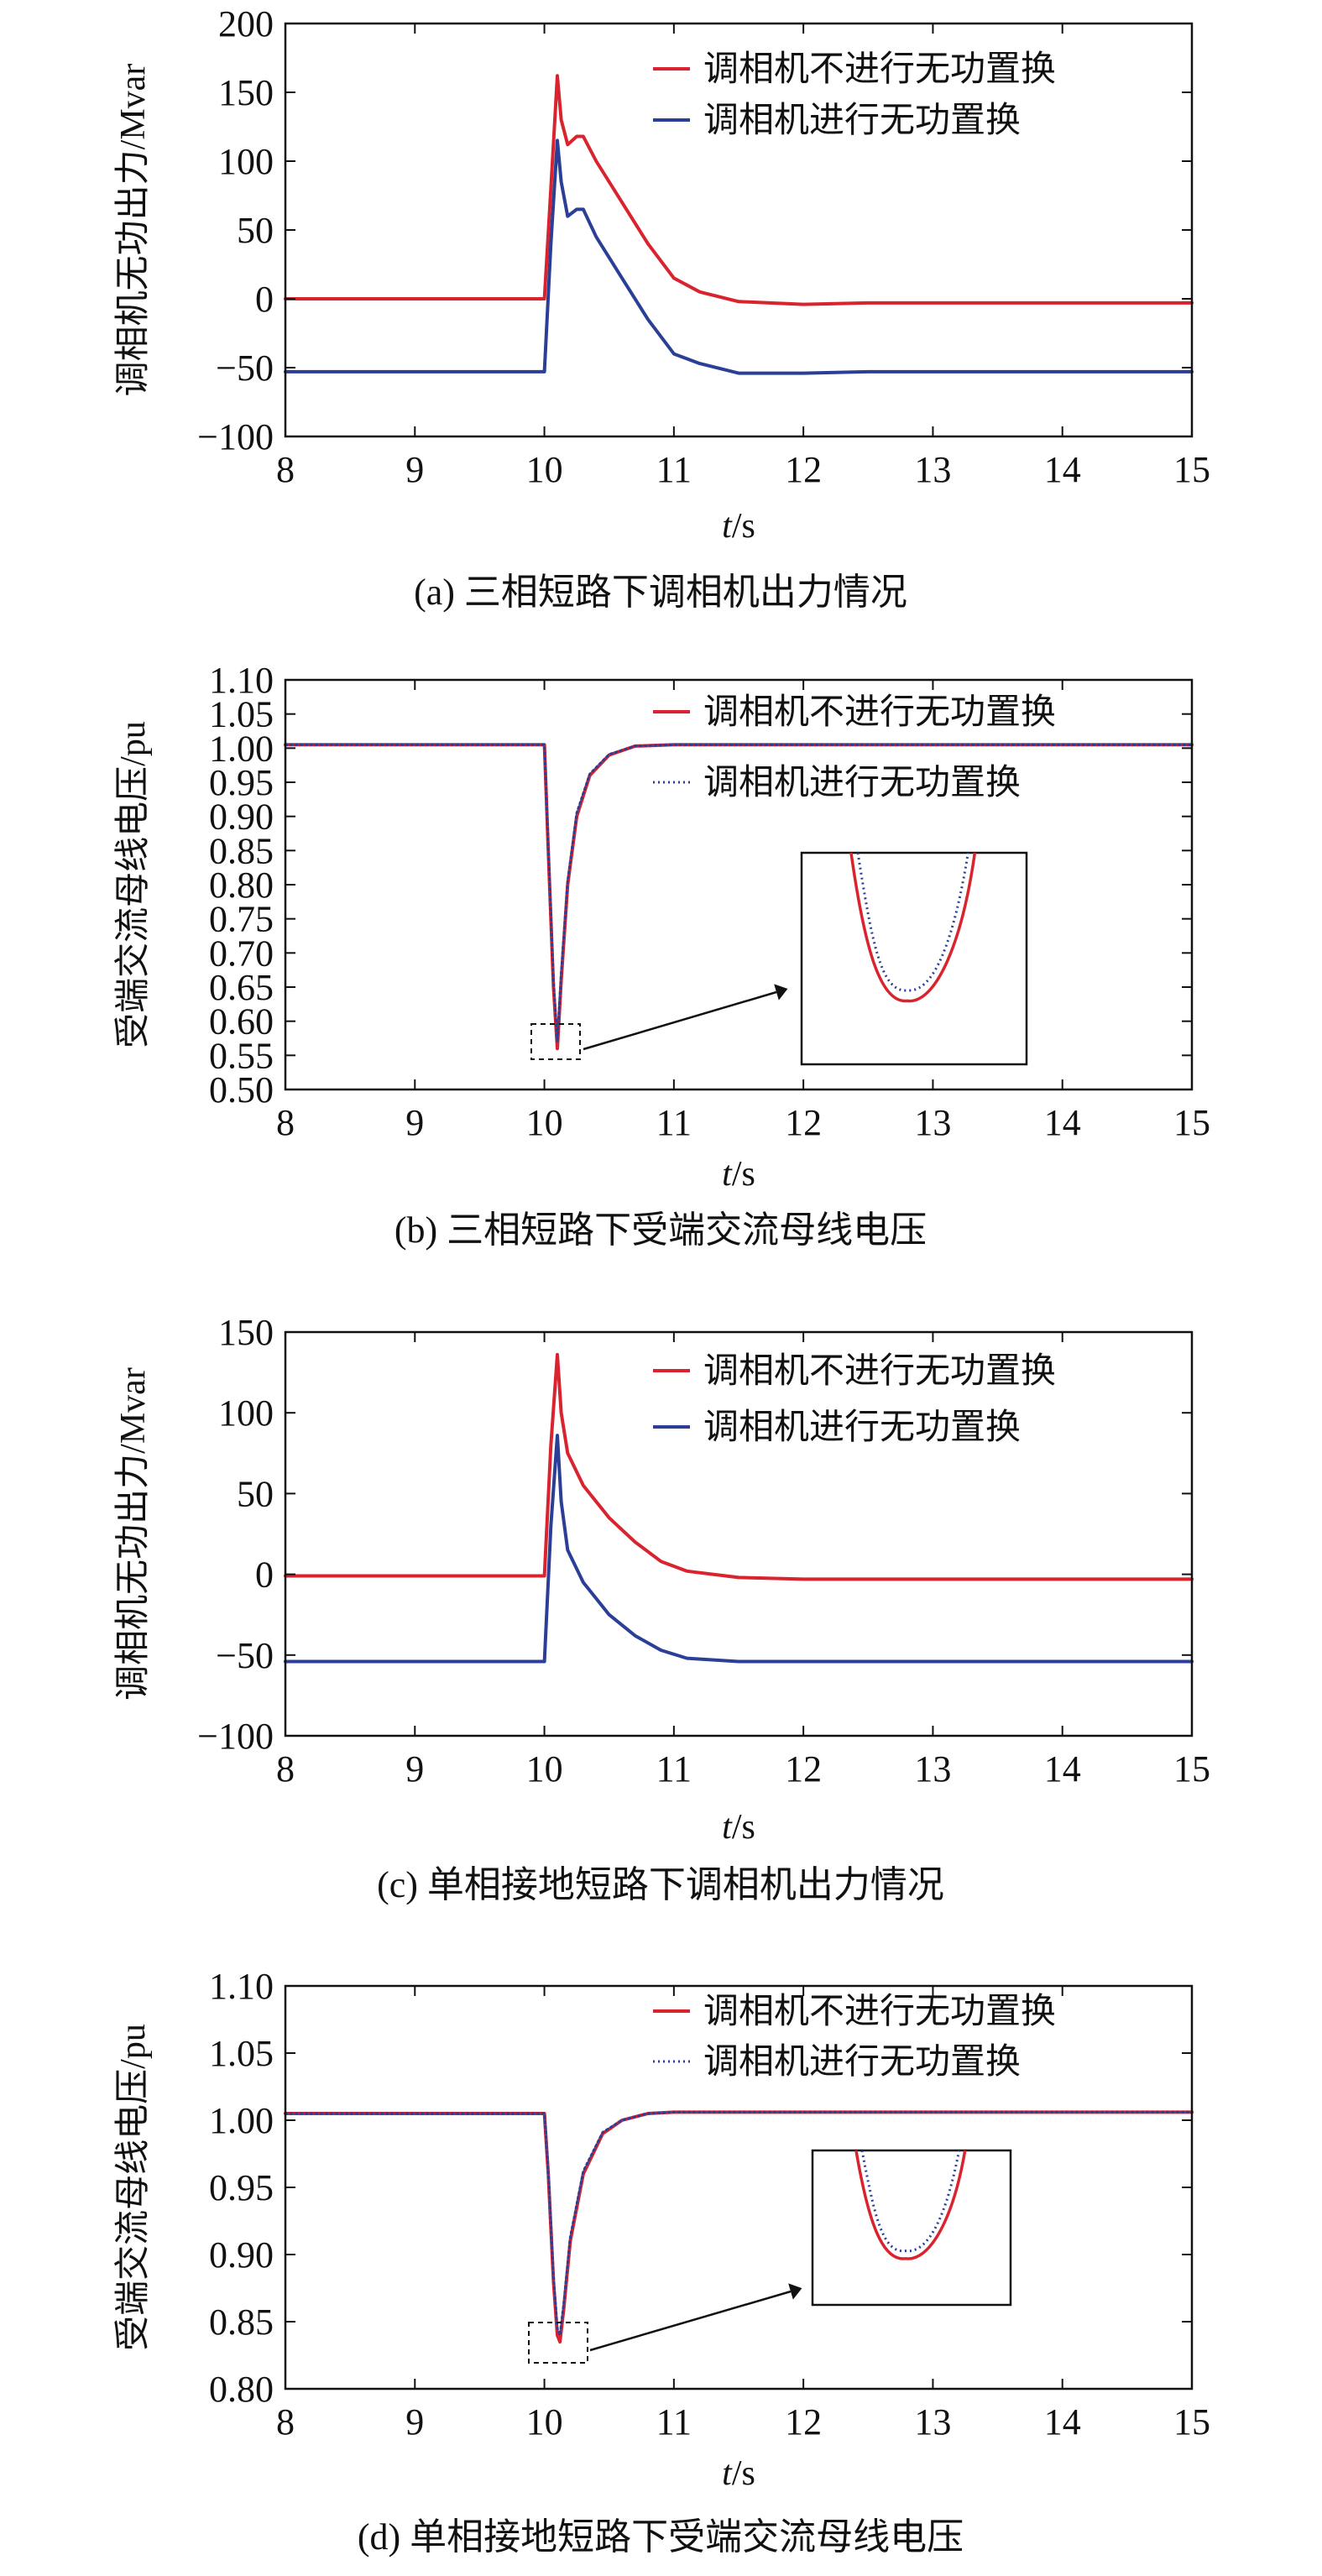 The height and width of the screenshot is (2576, 1322). Describe the element at coordinates (690, 2321) in the screenshot. I see `zoom-arrow-line` at that location.